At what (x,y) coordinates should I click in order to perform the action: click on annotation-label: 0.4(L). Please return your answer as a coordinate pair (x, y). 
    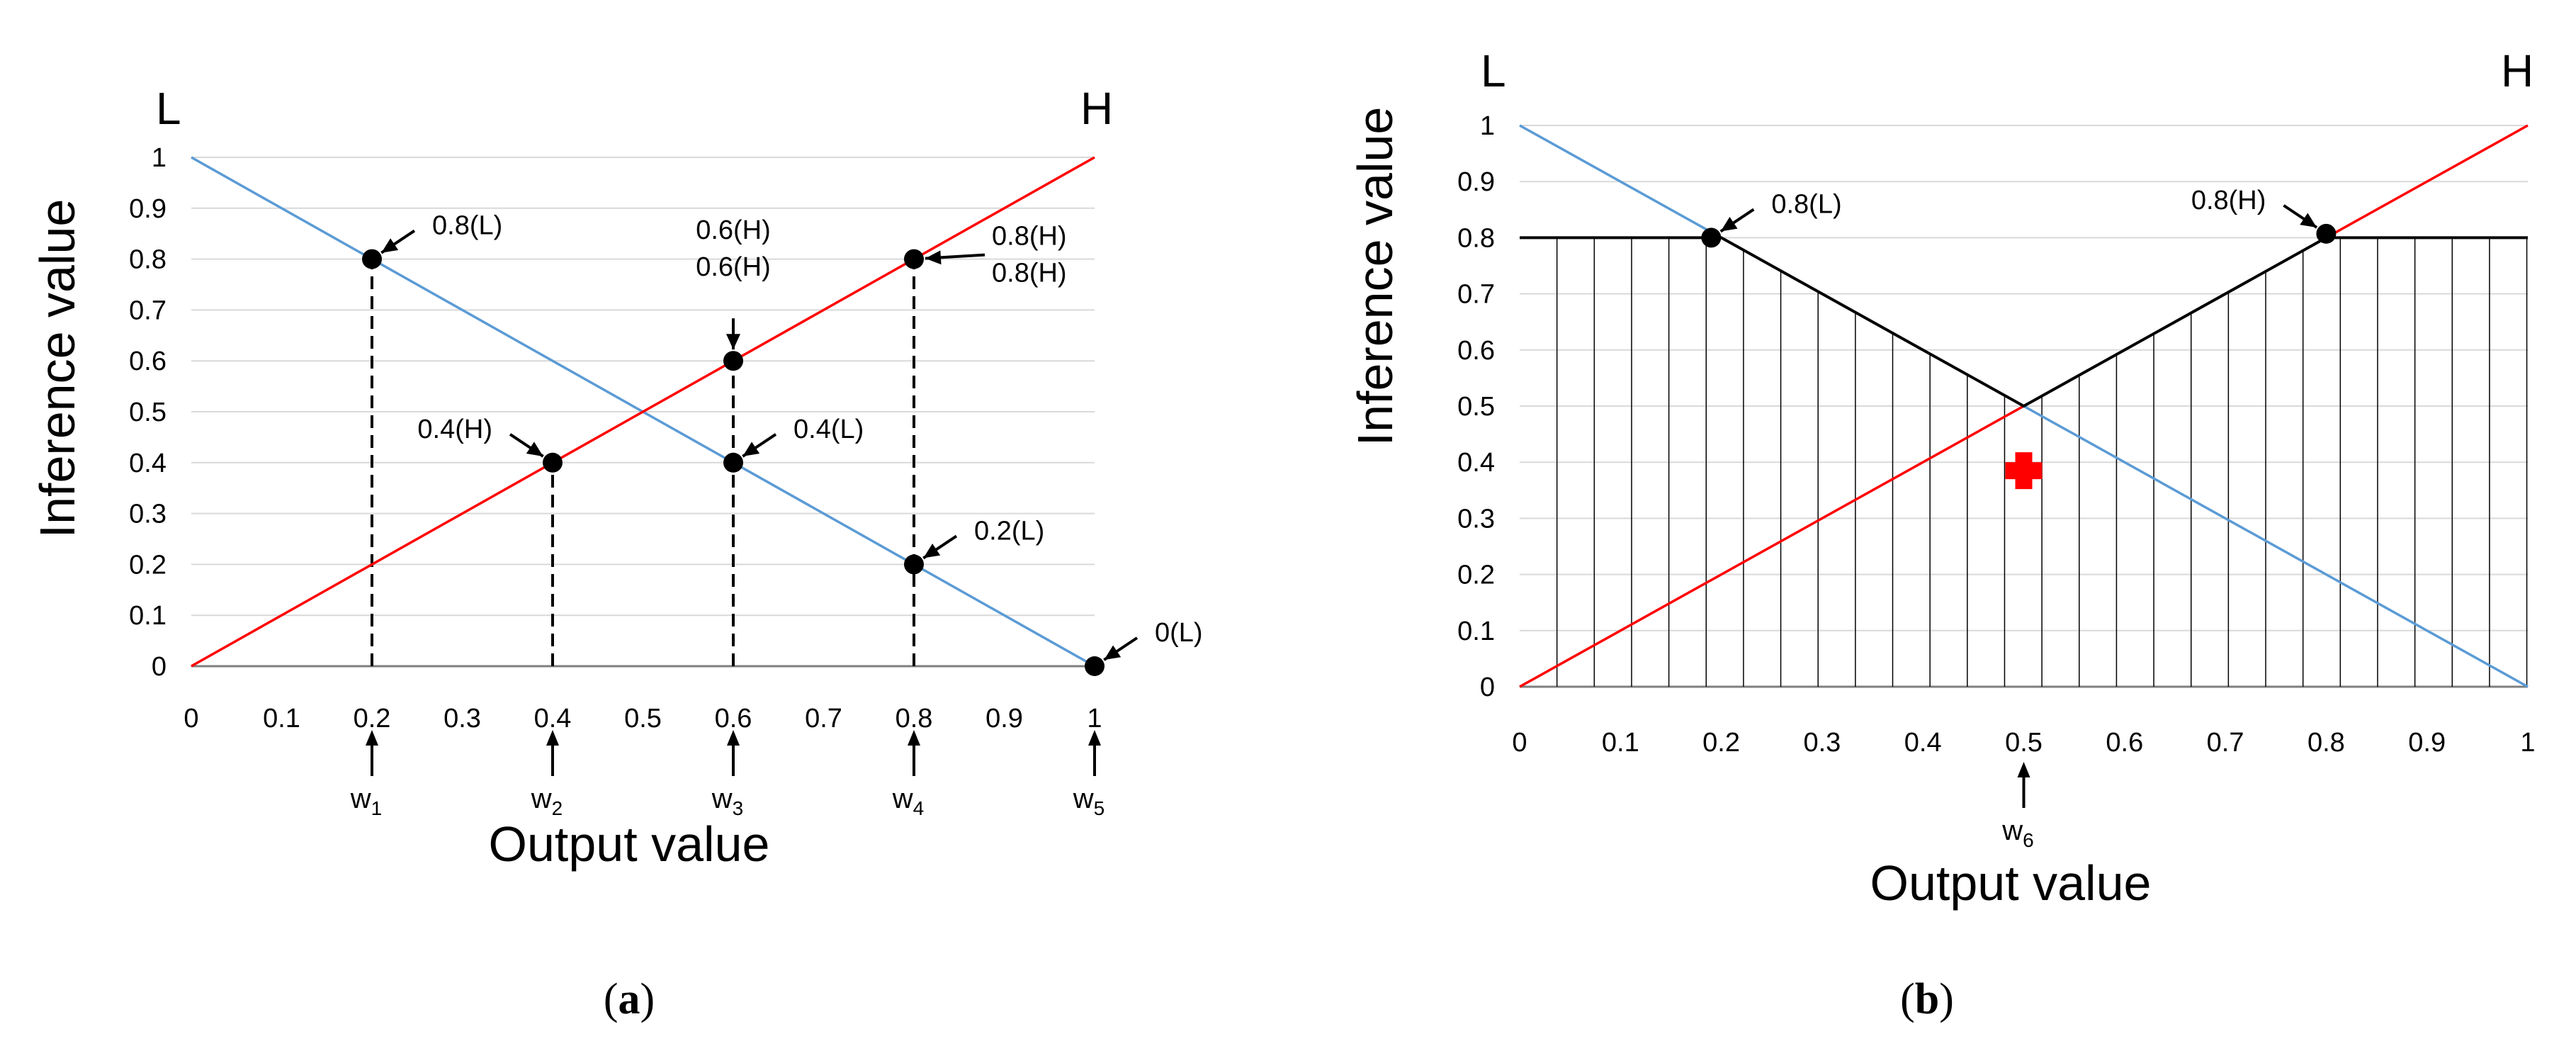
    Looking at the image, I should click on (828, 430).